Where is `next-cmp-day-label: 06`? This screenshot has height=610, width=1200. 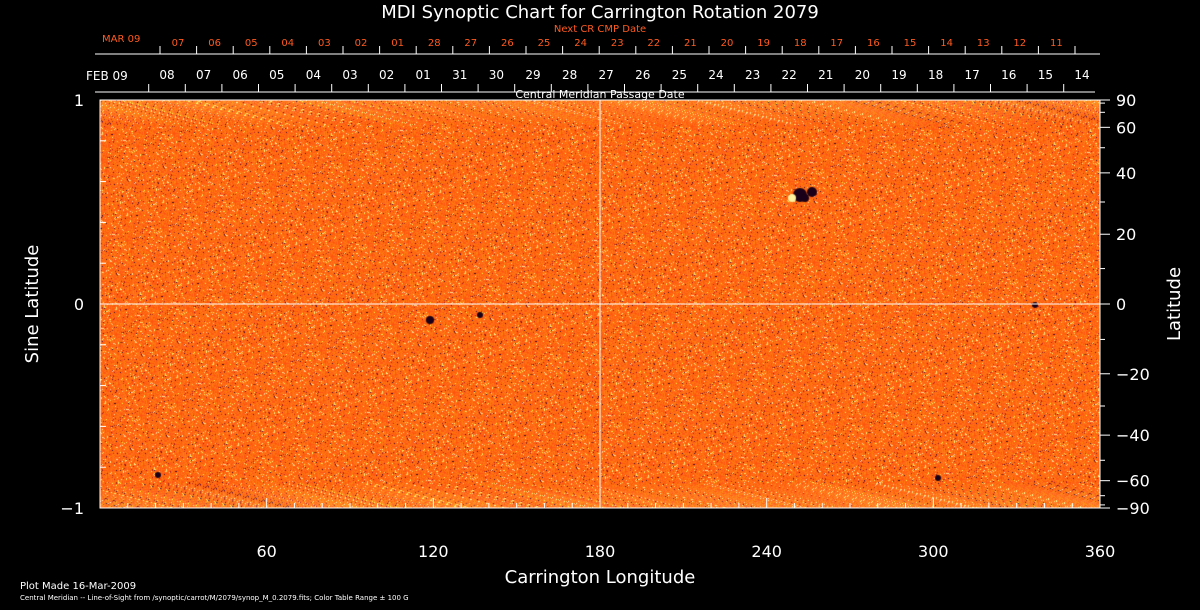 next-cmp-day-label: 06 is located at coordinates (214, 43).